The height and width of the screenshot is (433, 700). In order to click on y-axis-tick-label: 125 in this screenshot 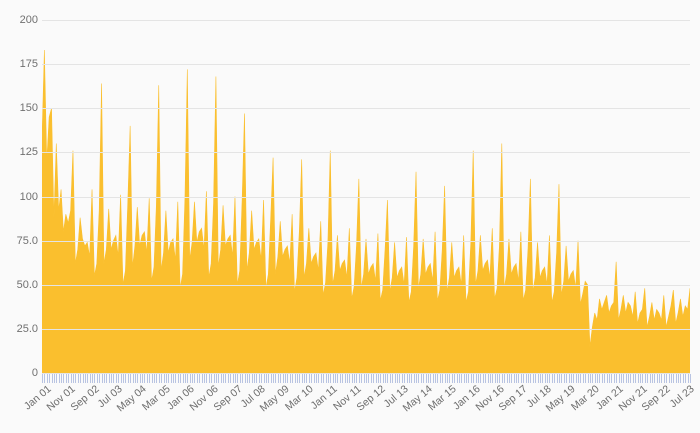, I will do `click(28, 152)`.